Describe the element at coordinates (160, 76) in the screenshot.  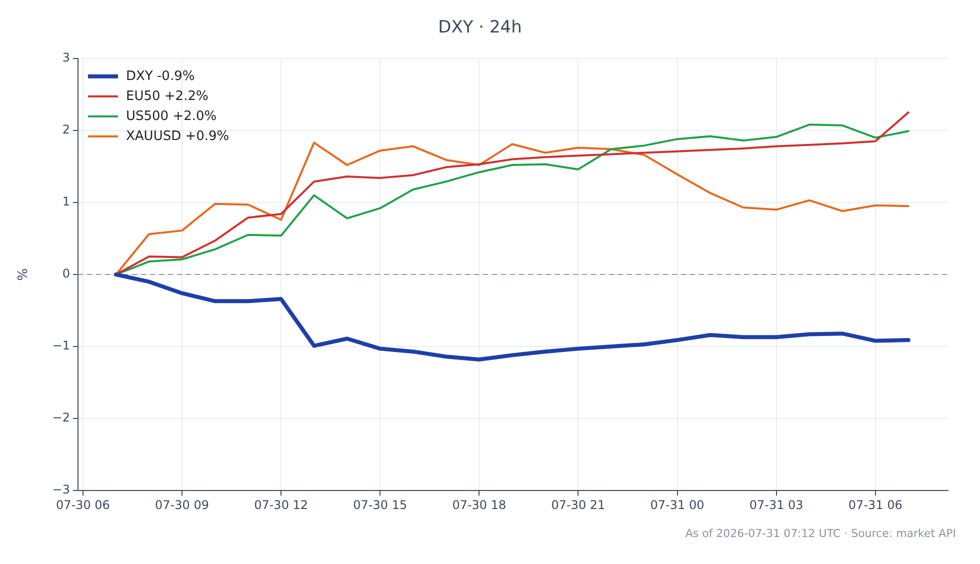
I see `legend-label: DXY -0.9%` at that location.